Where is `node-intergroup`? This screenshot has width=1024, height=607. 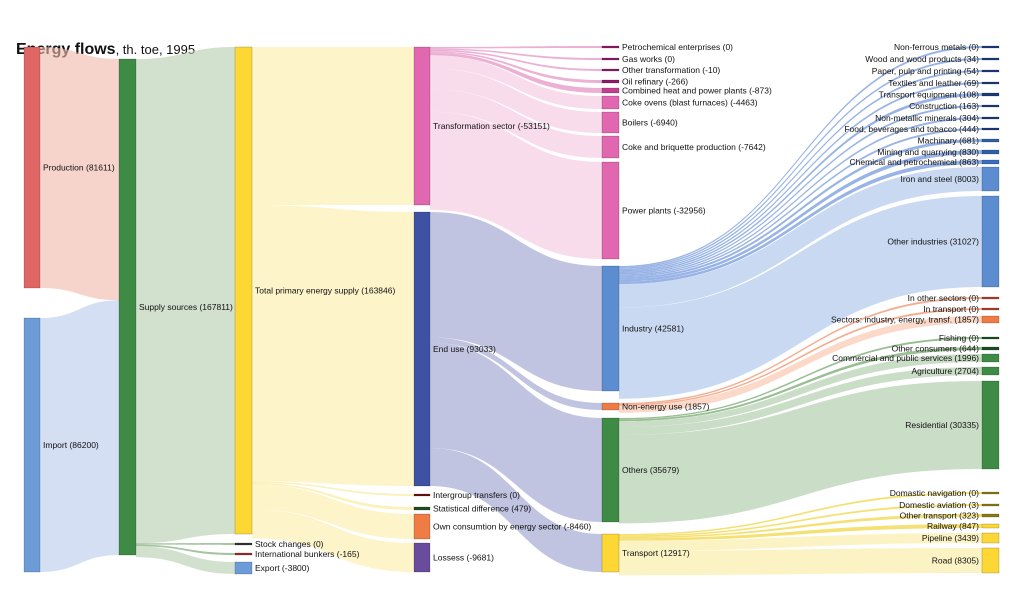 node-intergroup is located at coordinates (422, 495).